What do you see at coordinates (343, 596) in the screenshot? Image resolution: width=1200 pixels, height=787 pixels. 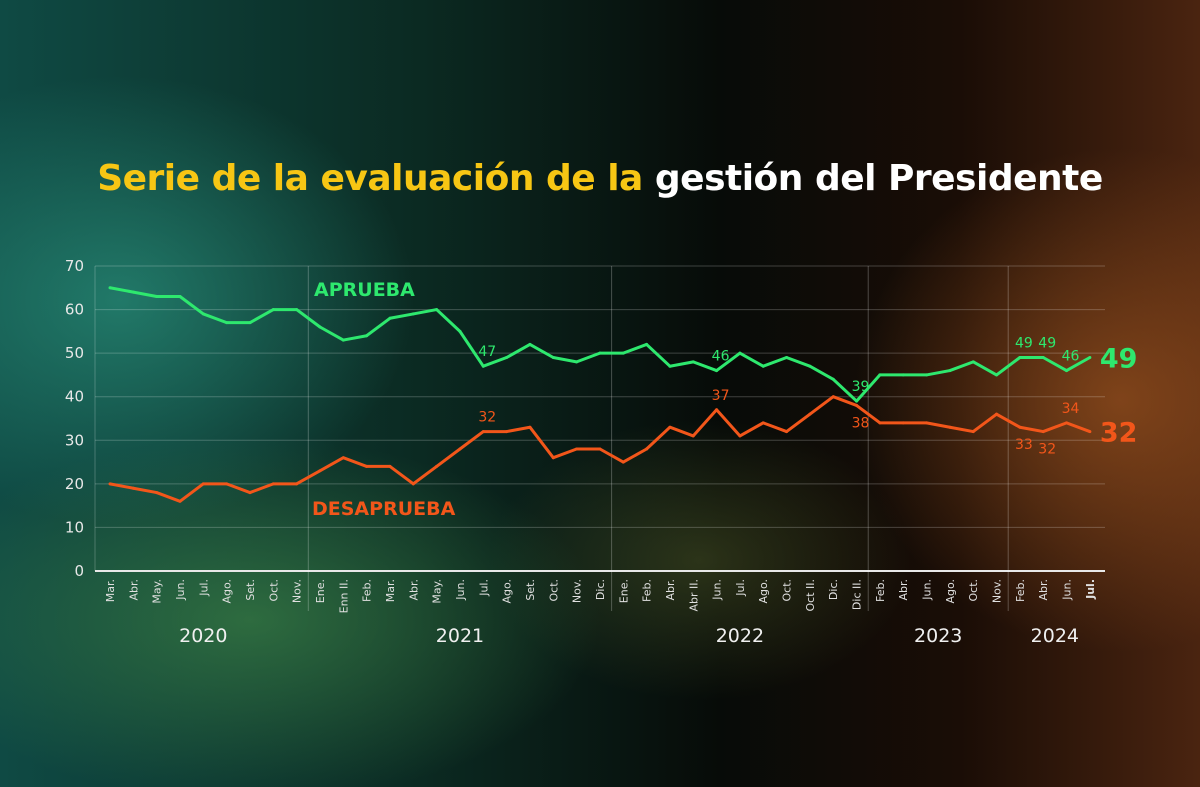 I see `x-tick-label: Enn II.` at bounding box center [343, 596].